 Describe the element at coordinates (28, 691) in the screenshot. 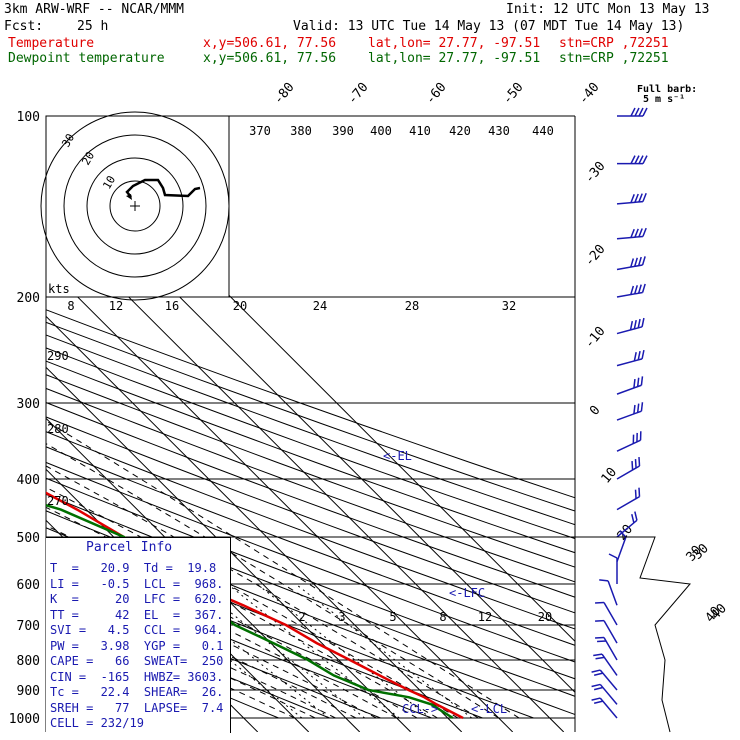

I see `isobar-label: 900` at that location.